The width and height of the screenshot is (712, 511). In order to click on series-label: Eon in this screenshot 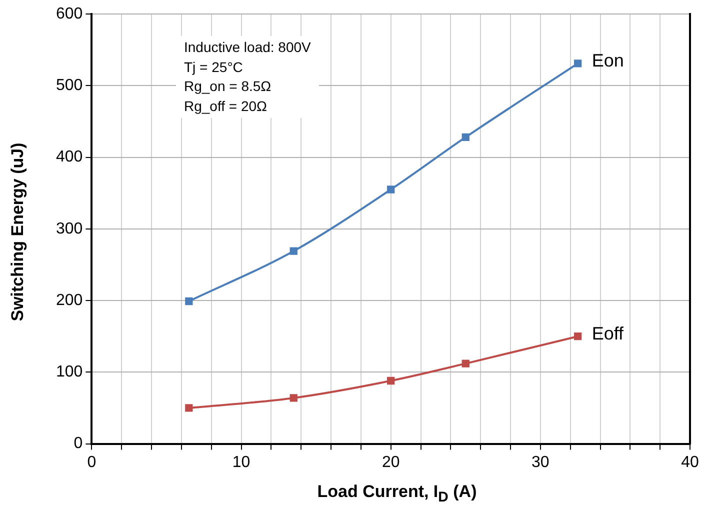, I will do `click(608, 60)`.